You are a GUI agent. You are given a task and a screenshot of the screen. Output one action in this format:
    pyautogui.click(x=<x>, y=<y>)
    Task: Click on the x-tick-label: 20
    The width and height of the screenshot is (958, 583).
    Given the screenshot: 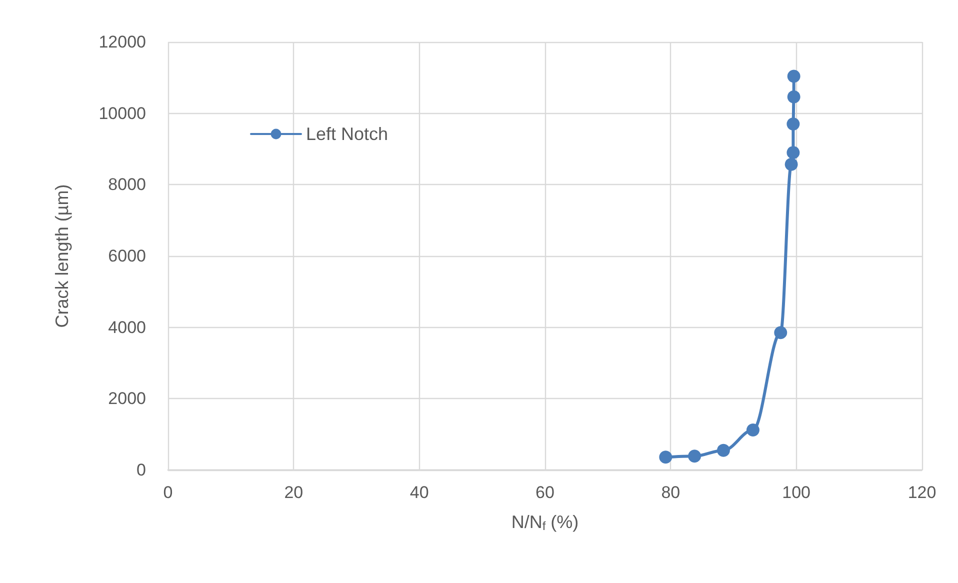 What is the action you would take?
    pyautogui.click(x=294, y=492)
    